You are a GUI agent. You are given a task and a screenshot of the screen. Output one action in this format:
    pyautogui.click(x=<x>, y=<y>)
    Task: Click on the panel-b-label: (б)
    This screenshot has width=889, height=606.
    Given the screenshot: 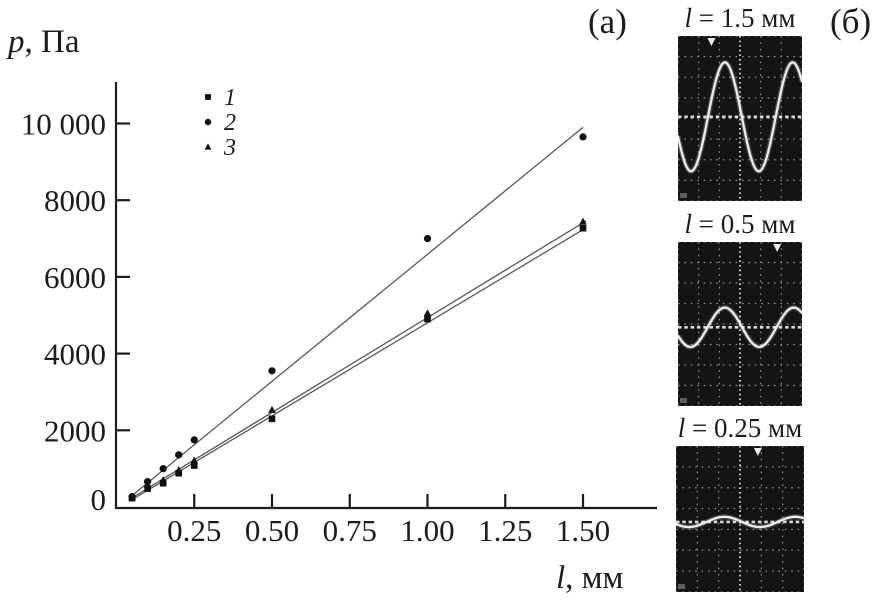 What is the action you would take?
    pyautogui.click(x=851, y=21)
    